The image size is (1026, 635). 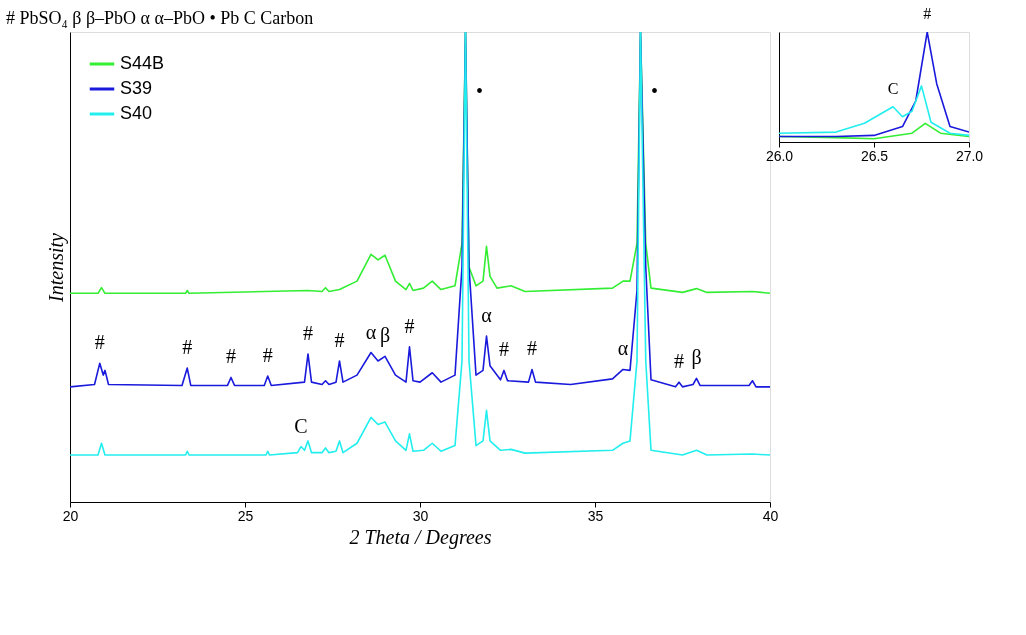 What do you see at coordinates (874, 155) in the screenshot?
I see `x-tick-label: 26.5` at bounding box center [874, 155].